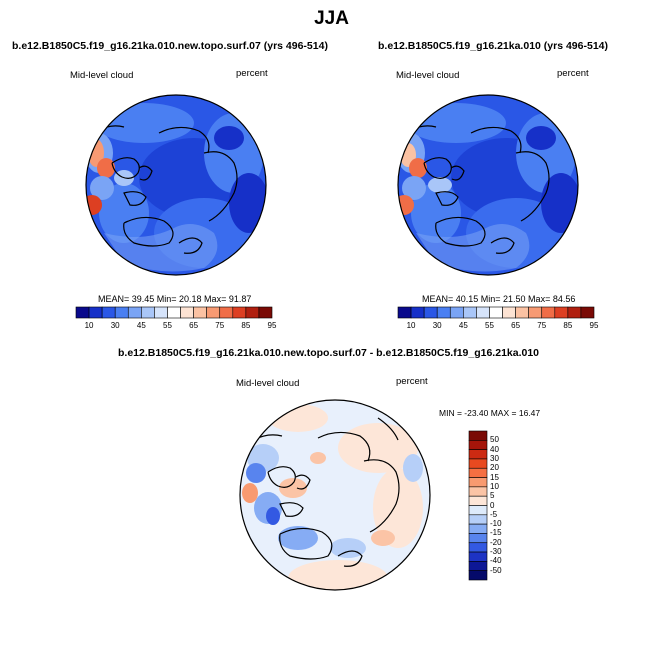  What do you see at coordinates (490, 413) in the screenshot?
I see `diff-stats: MIN = -23.40 MAX = 16.47` at bounding box center [490, 413].